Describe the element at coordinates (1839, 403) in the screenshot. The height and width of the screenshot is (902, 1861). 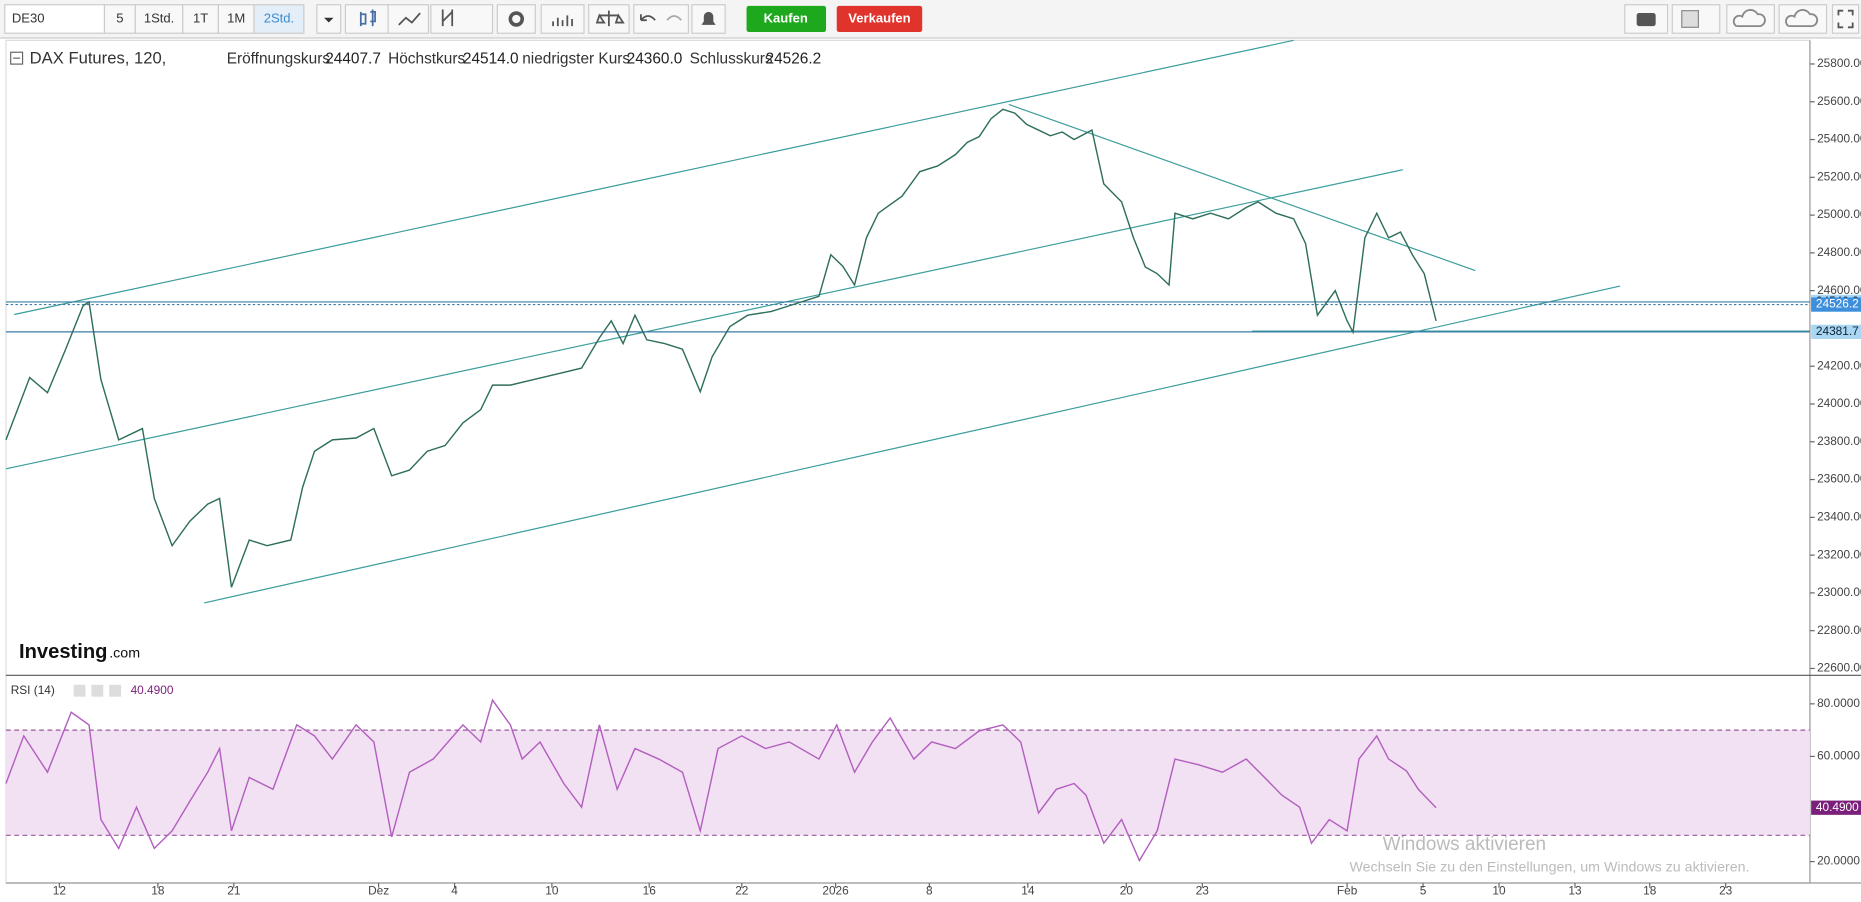
I see `y-tick-label: 24000.00` at that location.